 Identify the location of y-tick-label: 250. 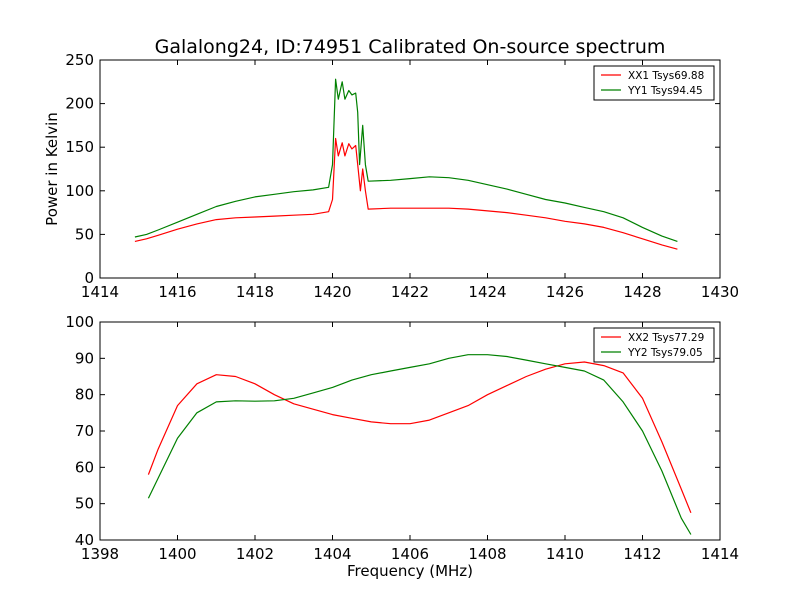
(79, 60).